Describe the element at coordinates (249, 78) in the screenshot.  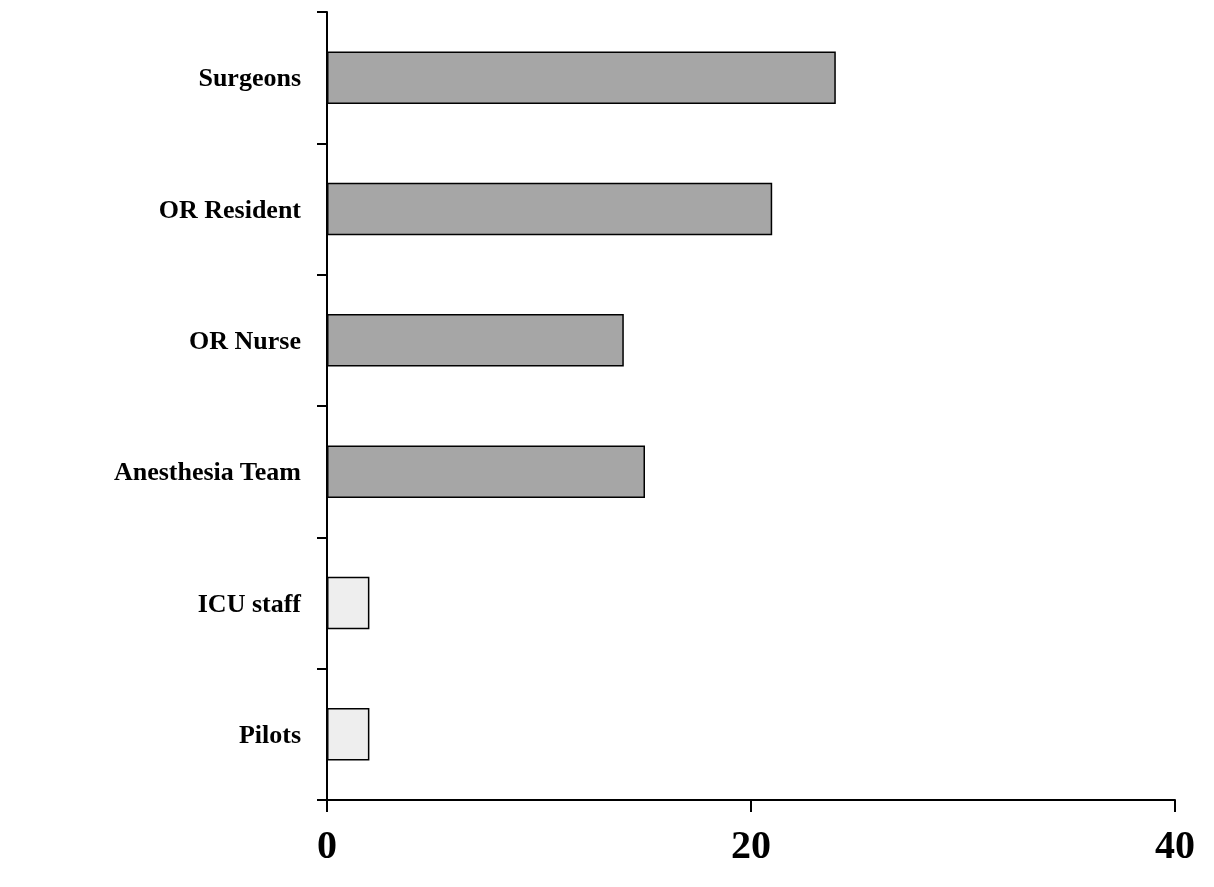
I see `y-tick-label: Surgeons` at that location.